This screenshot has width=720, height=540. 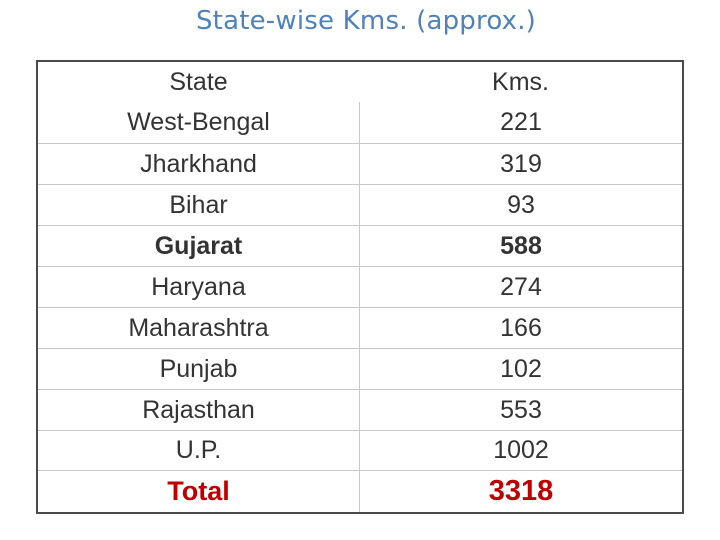 I want to click on state-cell: Rajasthan, so click(x=198, y=409).